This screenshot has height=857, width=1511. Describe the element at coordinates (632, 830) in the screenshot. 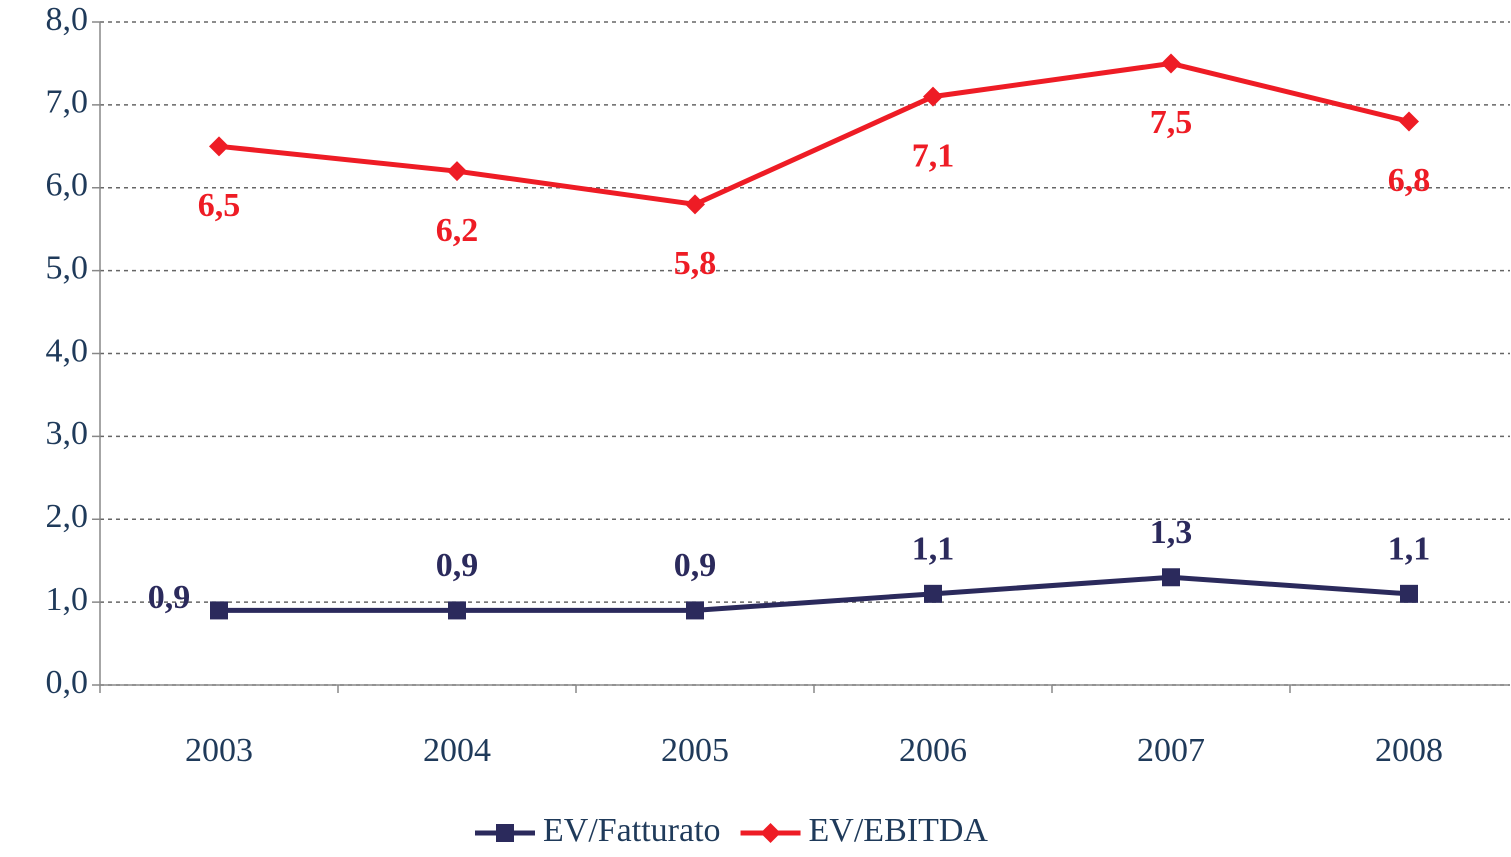

I see `legend-label: EV/Fatturato` at that location.